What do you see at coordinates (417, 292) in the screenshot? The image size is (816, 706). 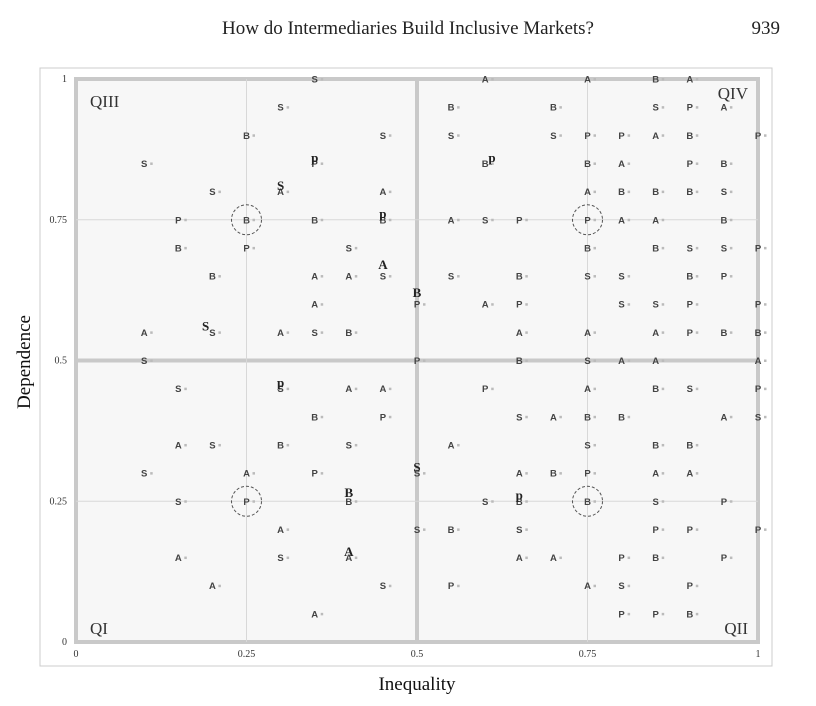 I see `highlighted-point: B` at bounding box center [417, 292].